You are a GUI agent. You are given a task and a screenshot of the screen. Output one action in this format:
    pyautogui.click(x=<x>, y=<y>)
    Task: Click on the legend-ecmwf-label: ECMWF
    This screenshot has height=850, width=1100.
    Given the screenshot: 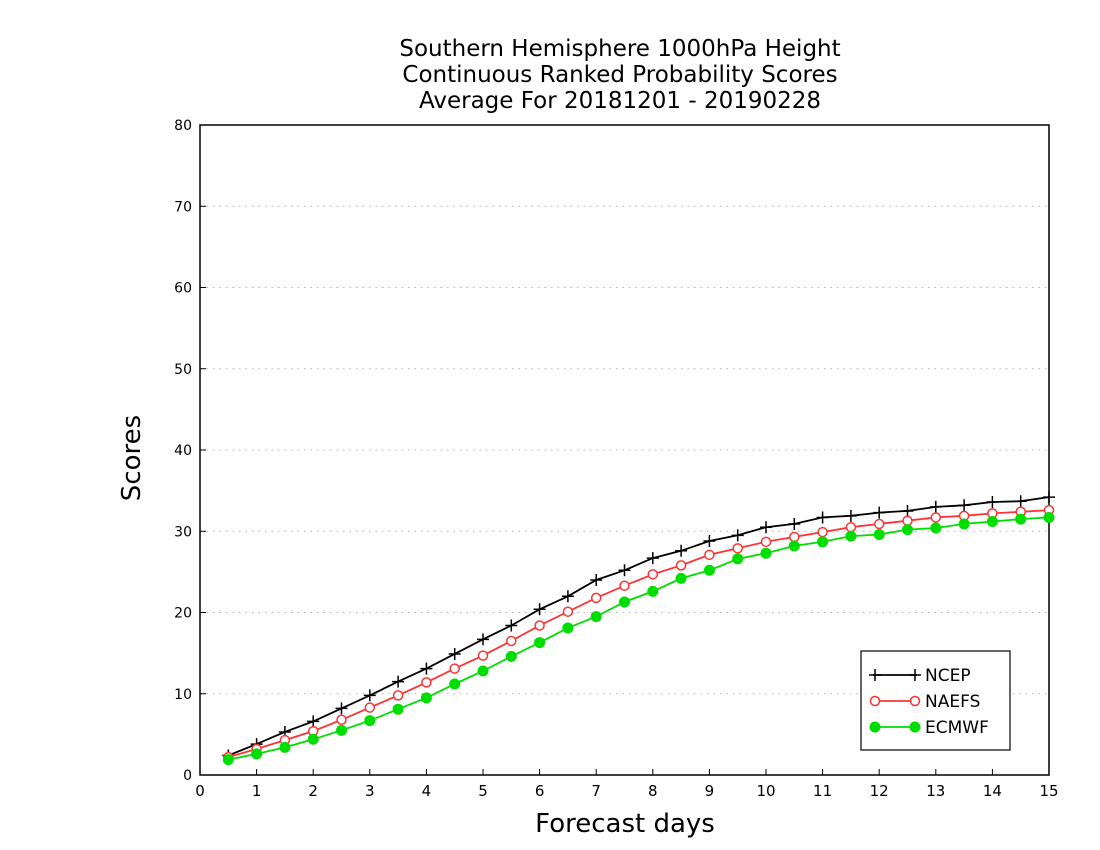 What is the action you would take?
    pyautogui.click(x=957, y=728)
    